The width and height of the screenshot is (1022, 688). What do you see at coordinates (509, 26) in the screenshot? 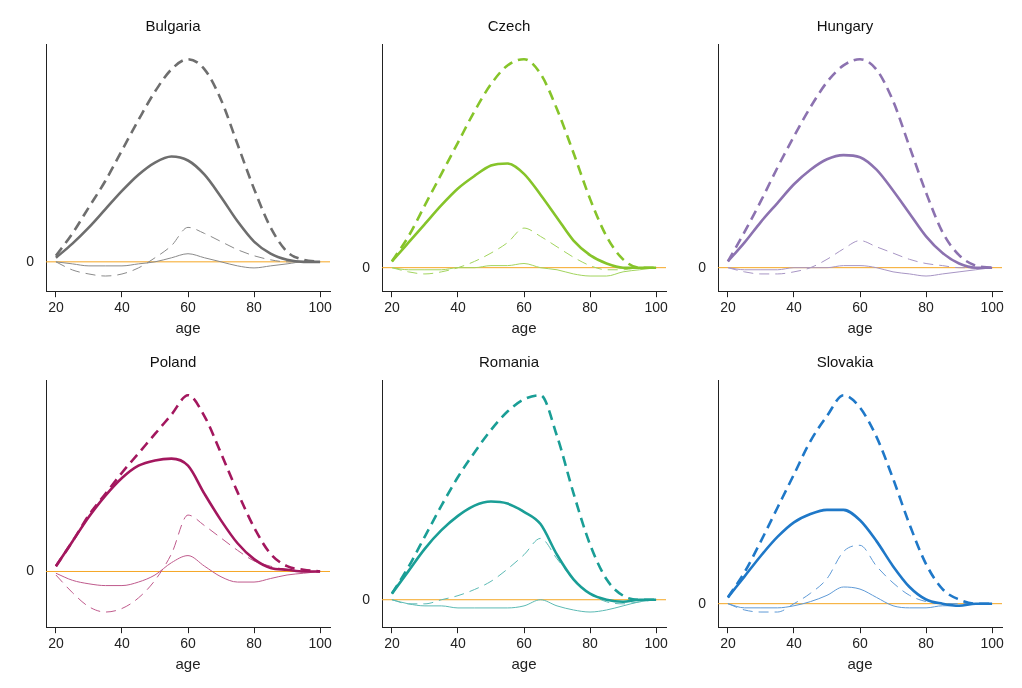
I see `chart-title: Czech` at bounding box center [509, 26].